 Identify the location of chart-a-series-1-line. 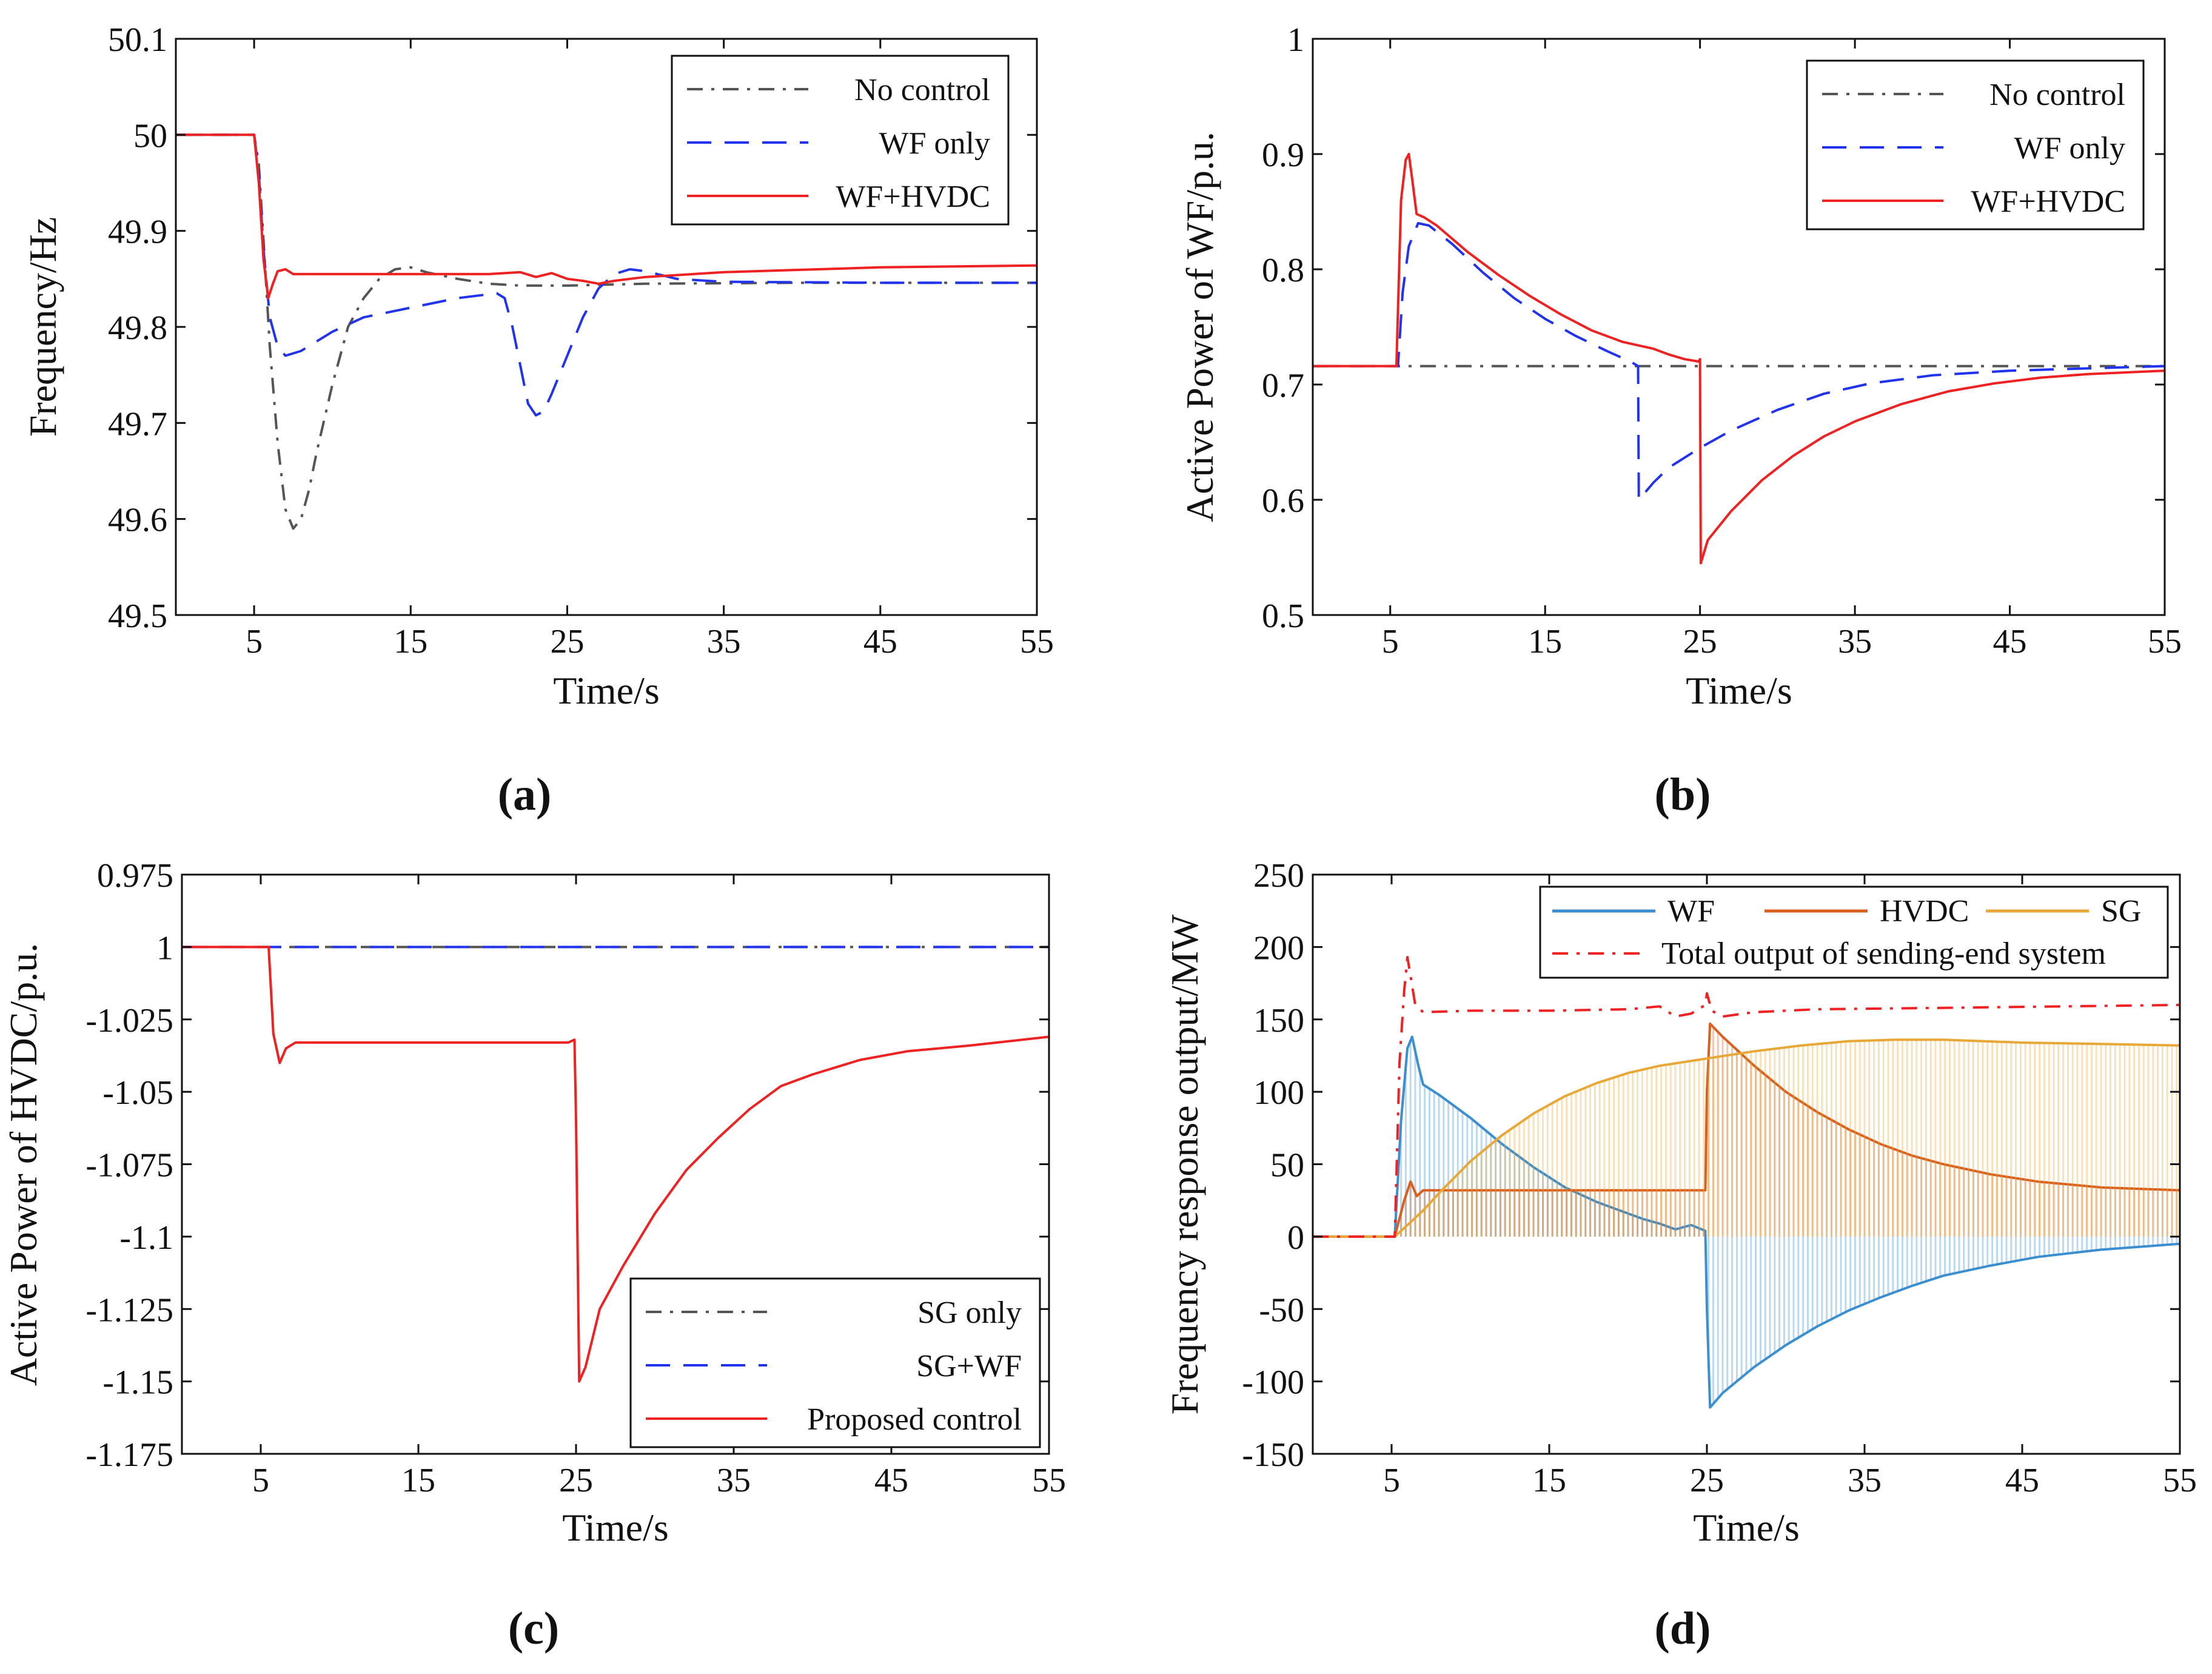
(606, 275).